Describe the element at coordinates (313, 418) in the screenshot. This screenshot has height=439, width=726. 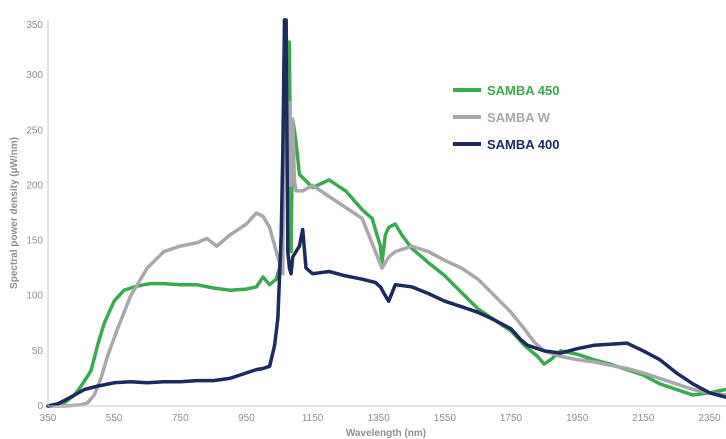
I see `x-tick-label: 1150` at that location.